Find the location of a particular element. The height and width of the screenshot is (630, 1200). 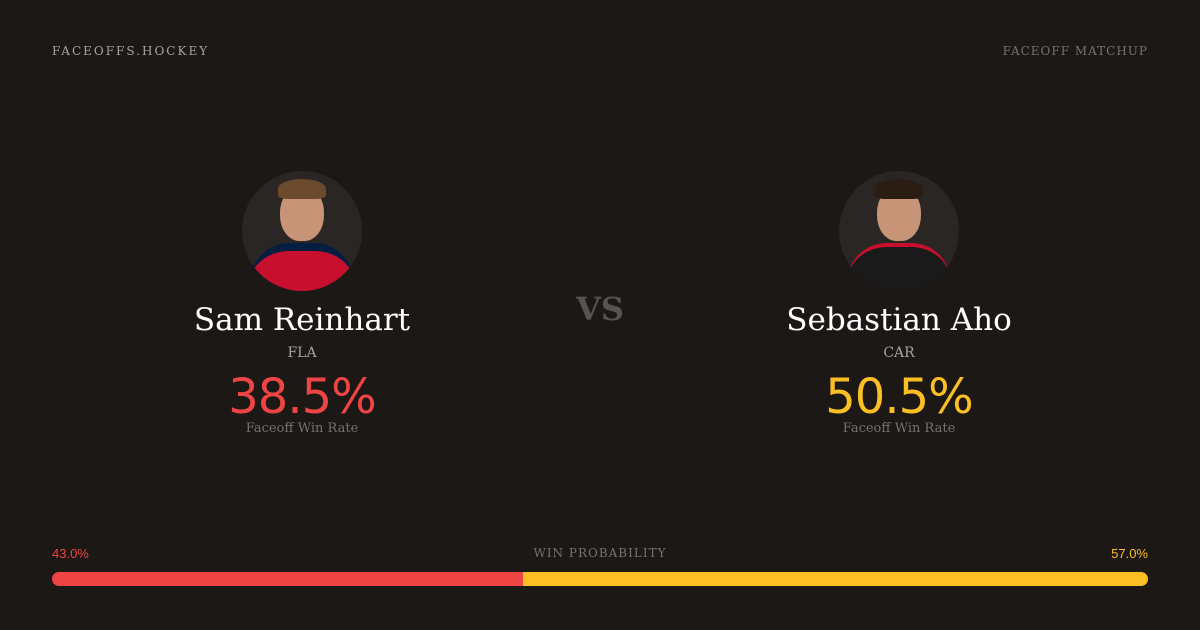

page-tag: FACEOFF MATCHUP is located at coordinates (1075, 51).